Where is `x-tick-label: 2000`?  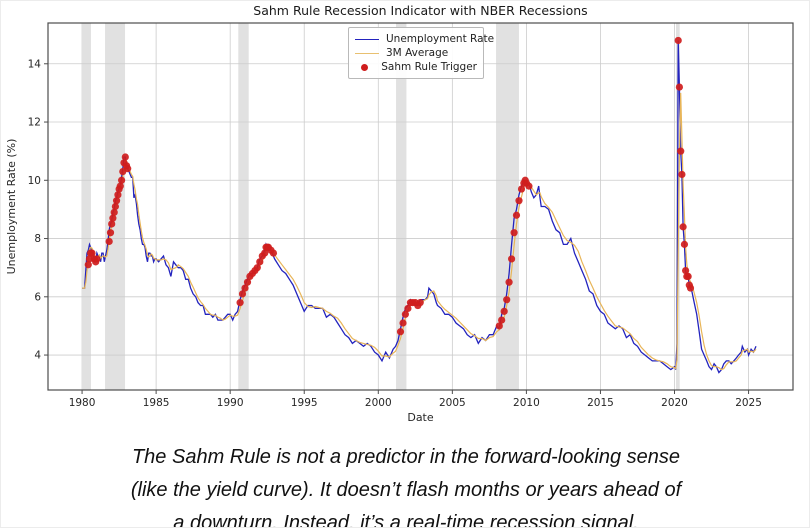
x-tick-label: 2000 is located at coordinates (378, 403).